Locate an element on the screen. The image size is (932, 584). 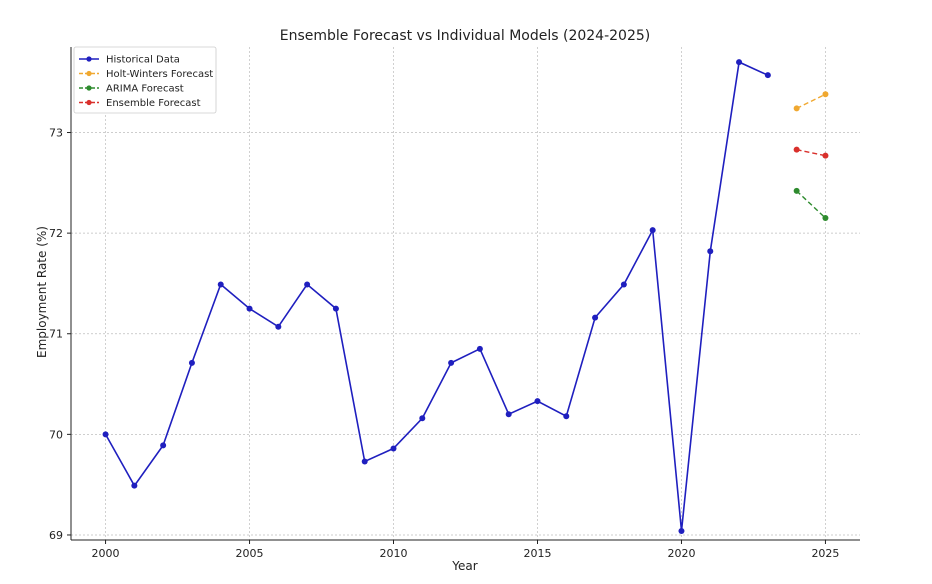
x-tick-label: 2000 is located at coordinates (106, 553).